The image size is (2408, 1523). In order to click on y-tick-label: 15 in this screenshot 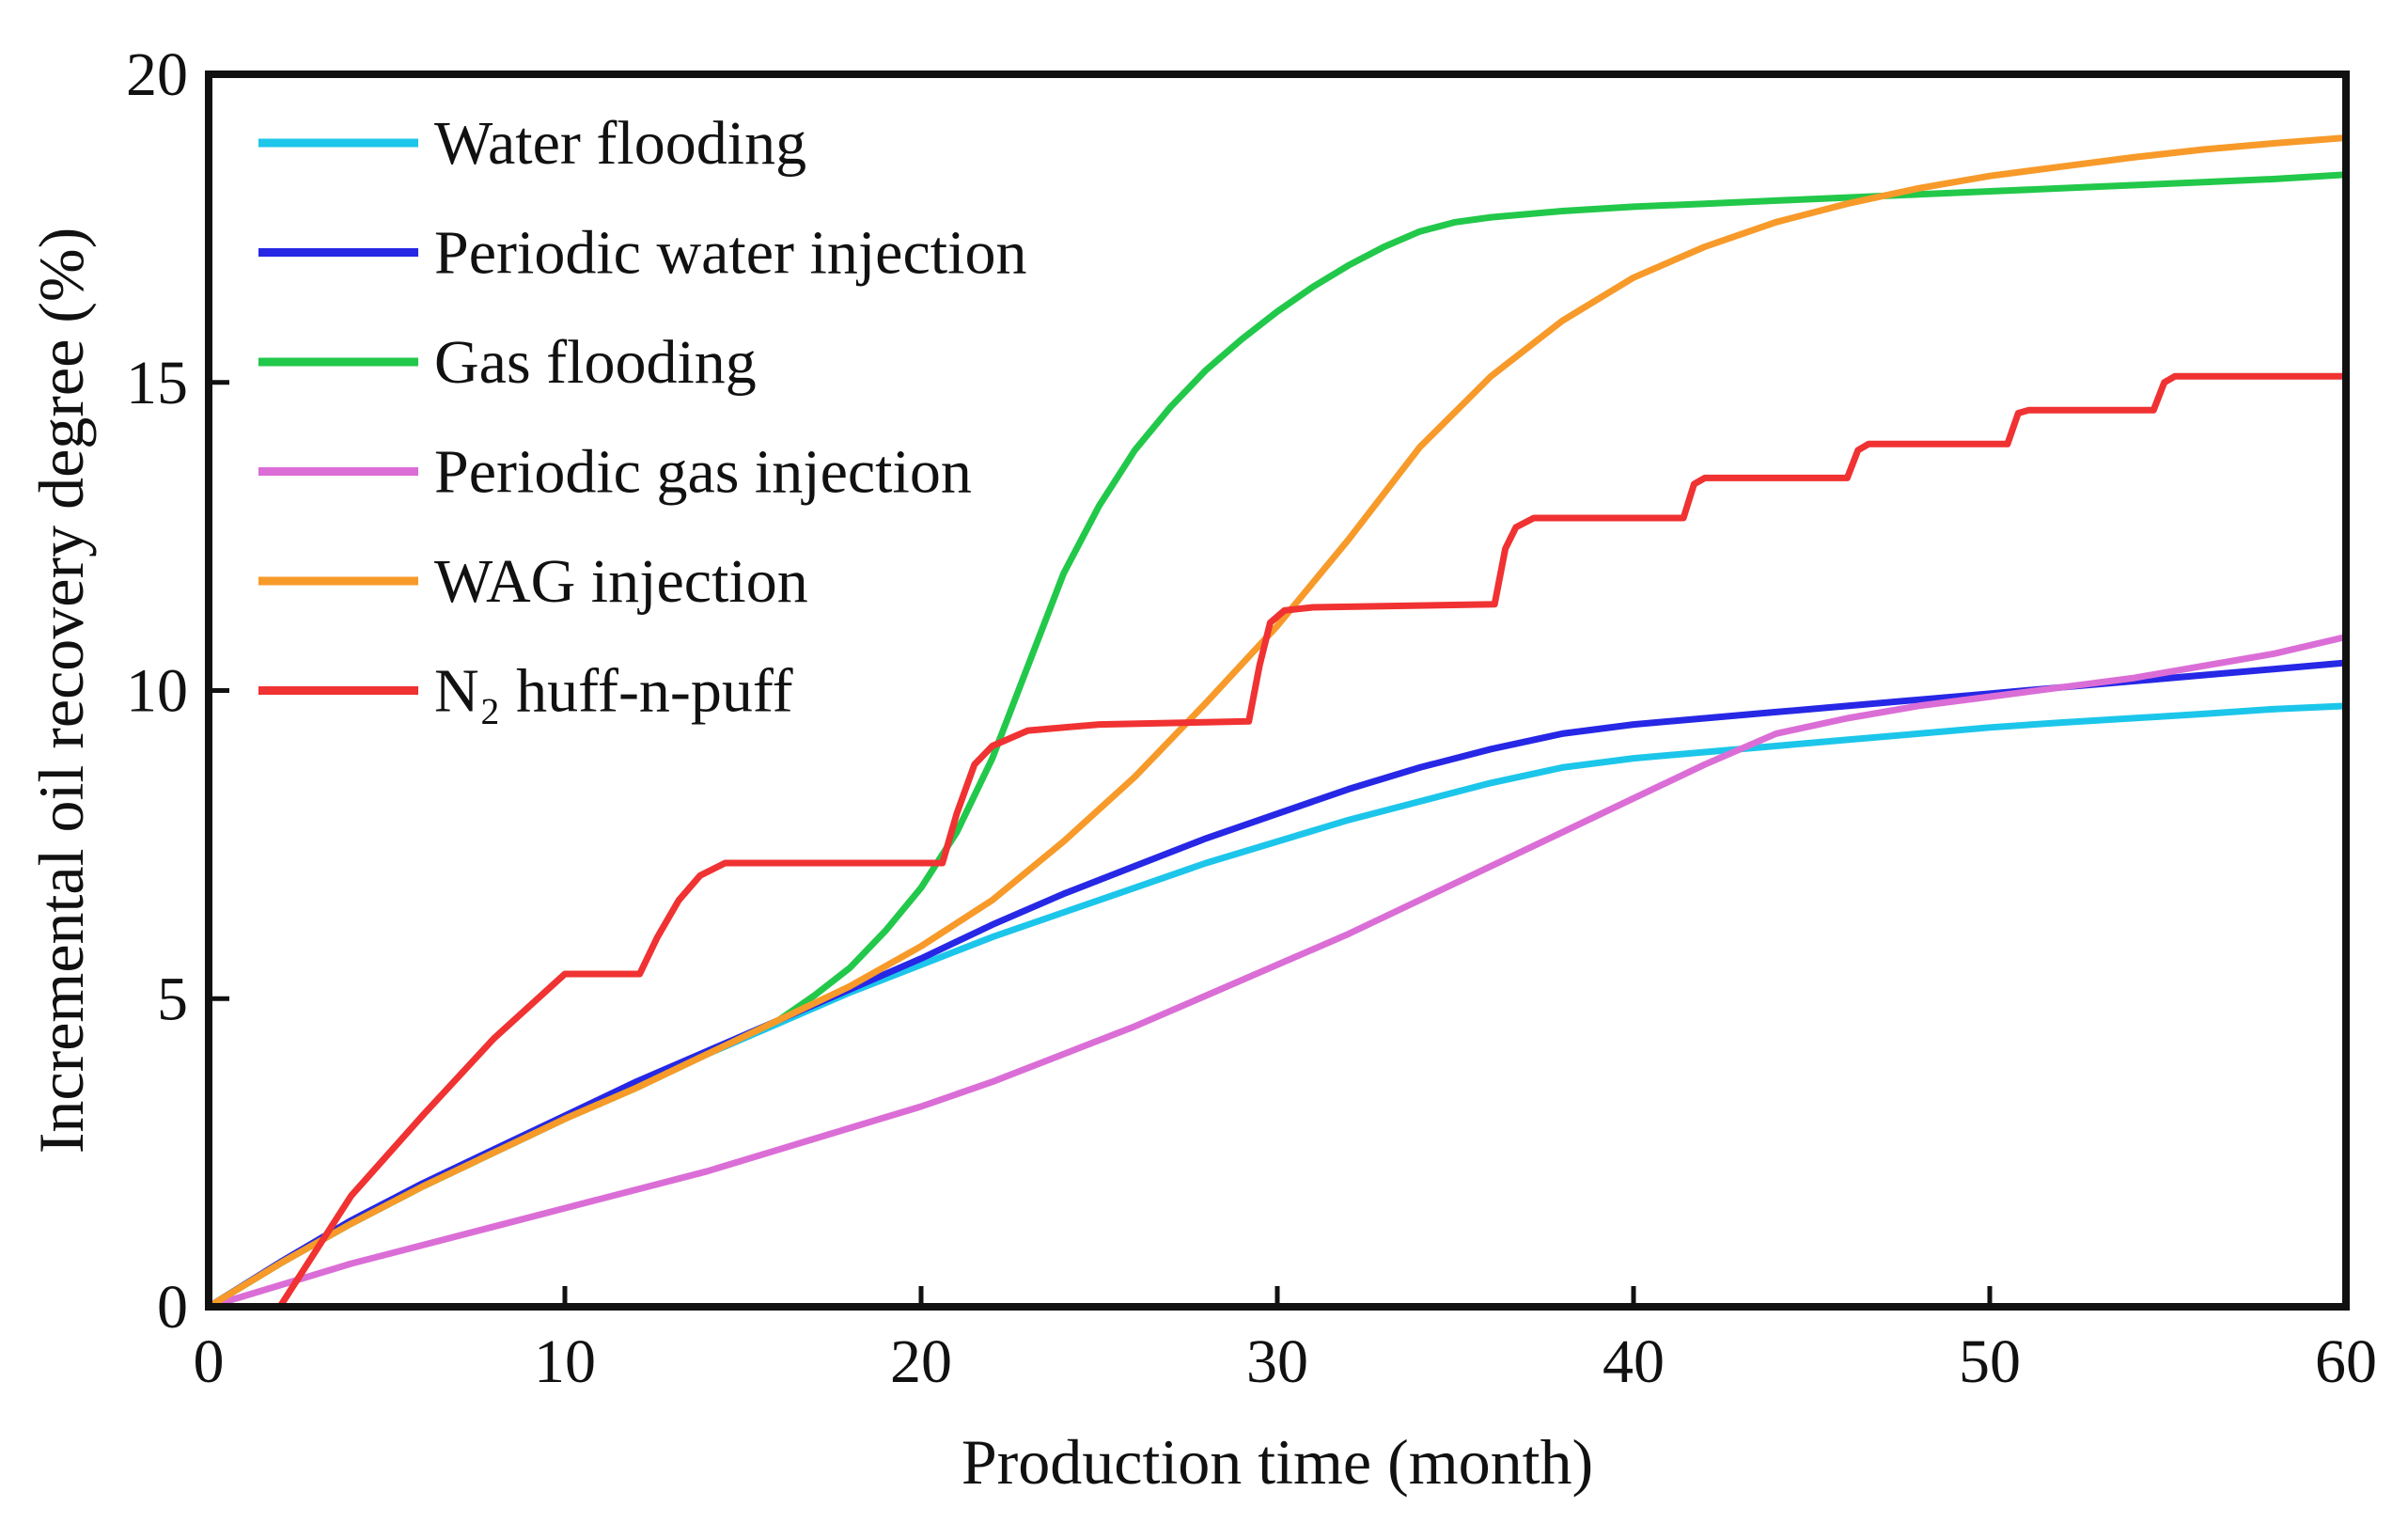, I will do `click(157, 383)`.